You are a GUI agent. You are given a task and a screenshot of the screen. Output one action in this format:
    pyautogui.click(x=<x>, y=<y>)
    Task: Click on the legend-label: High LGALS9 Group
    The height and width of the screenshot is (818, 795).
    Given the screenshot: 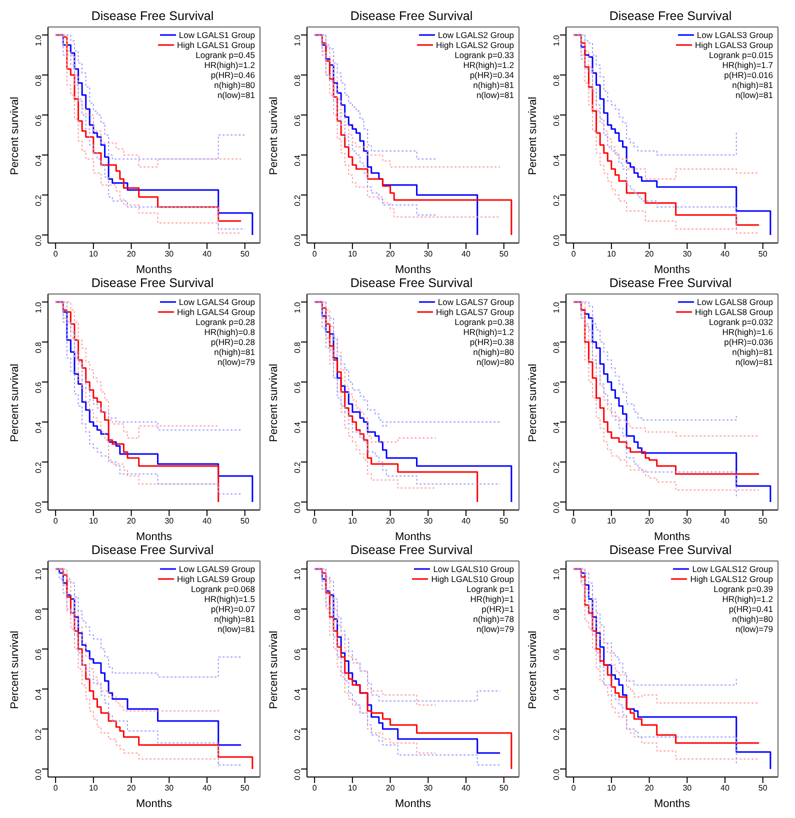 What is the action you would take?
    pyautogui.click(x=216, y=579)
    